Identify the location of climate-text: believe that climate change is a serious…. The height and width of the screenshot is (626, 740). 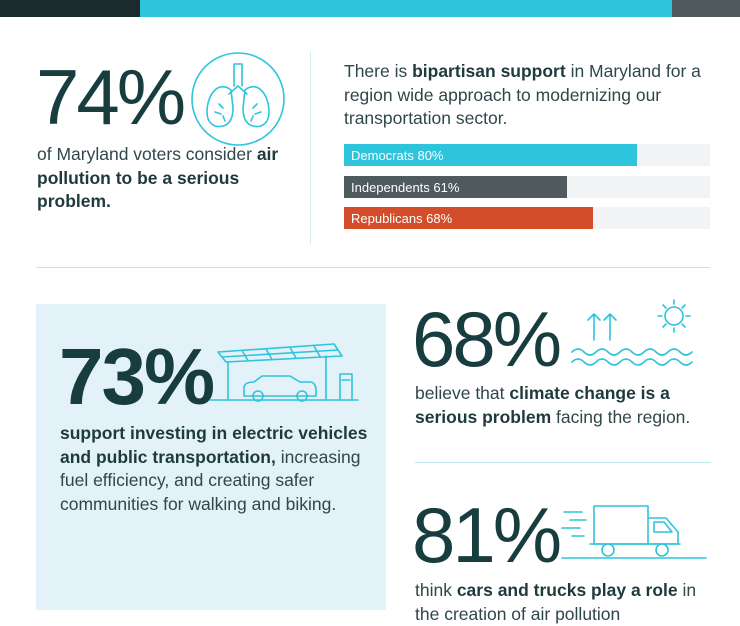
(570, 405).